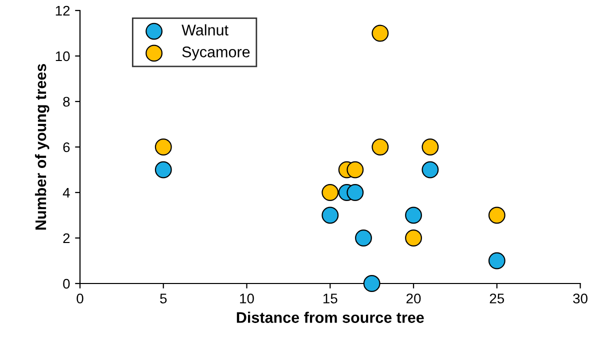 The image size is (597, 350). I want to click on y-axis-title: Number of young trees, so click(42, 147).